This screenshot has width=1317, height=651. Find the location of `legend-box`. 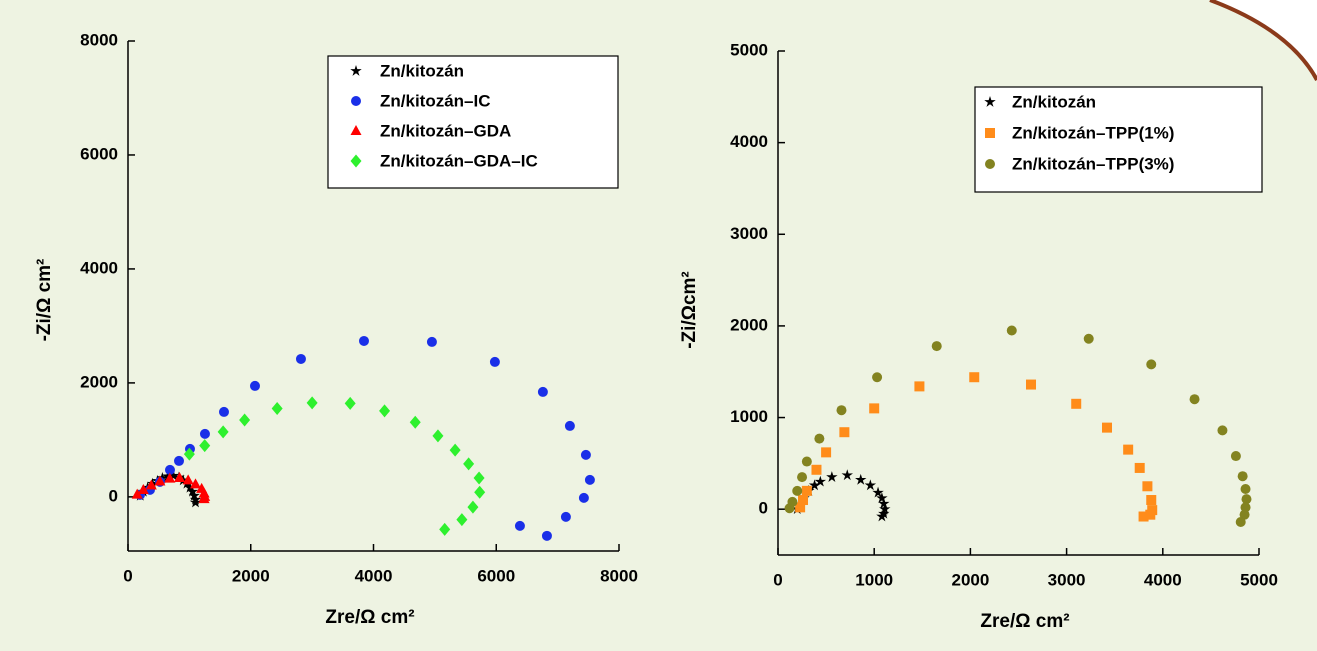

legend-box is located at coordinates (473, 122).